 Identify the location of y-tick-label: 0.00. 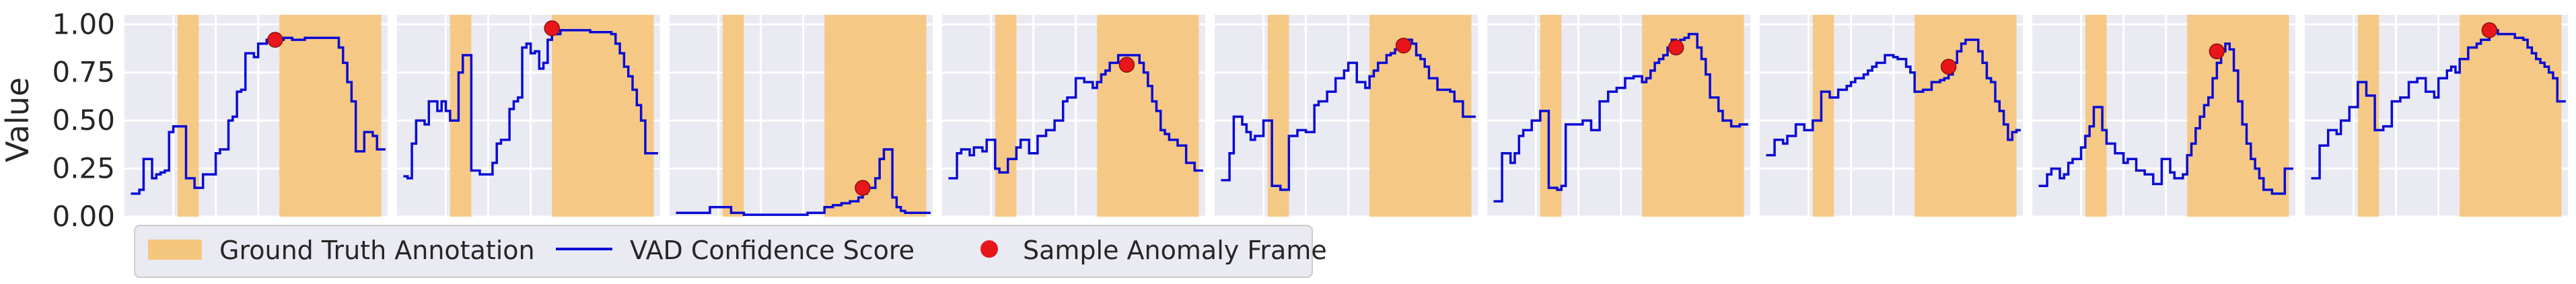
(83, 216).